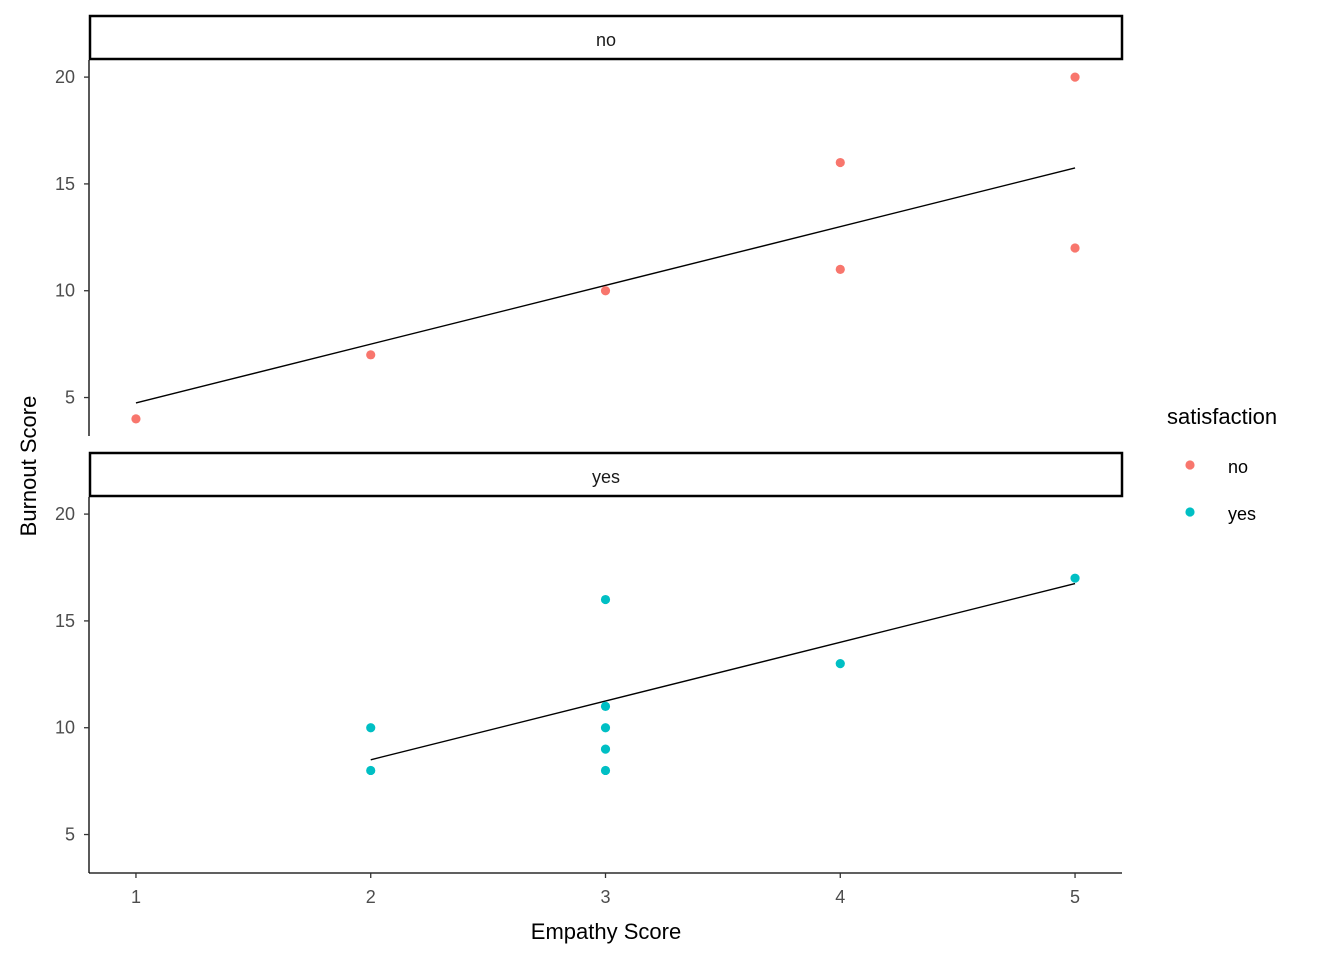  I want to click on y-tick-label-yes-5: 5, so click(70, 835).